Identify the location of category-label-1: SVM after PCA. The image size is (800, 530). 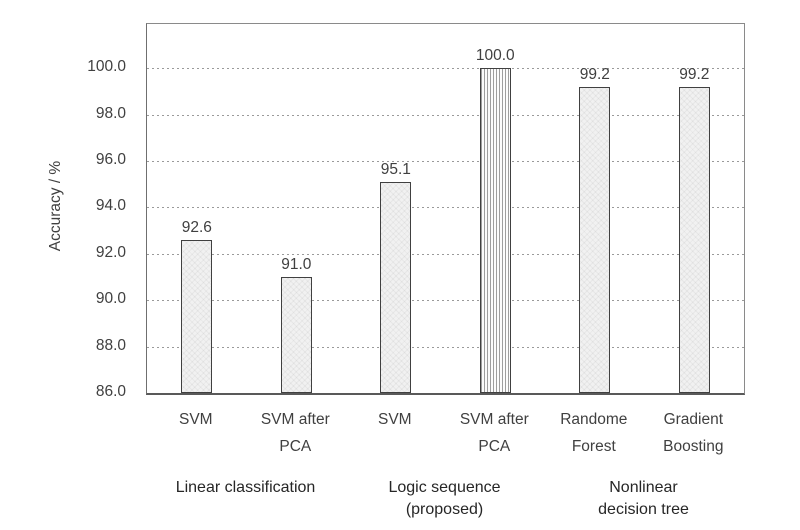
(295, 433).